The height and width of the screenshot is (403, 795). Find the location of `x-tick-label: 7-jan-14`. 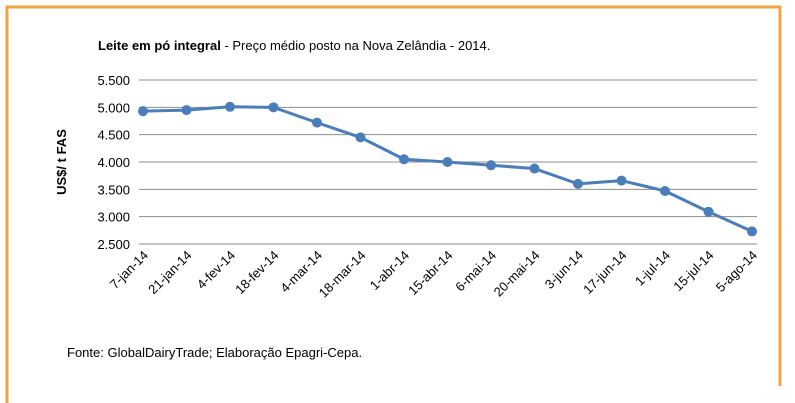

x-tick-label: 7-jan-14 is located at coordinates (129, 270).